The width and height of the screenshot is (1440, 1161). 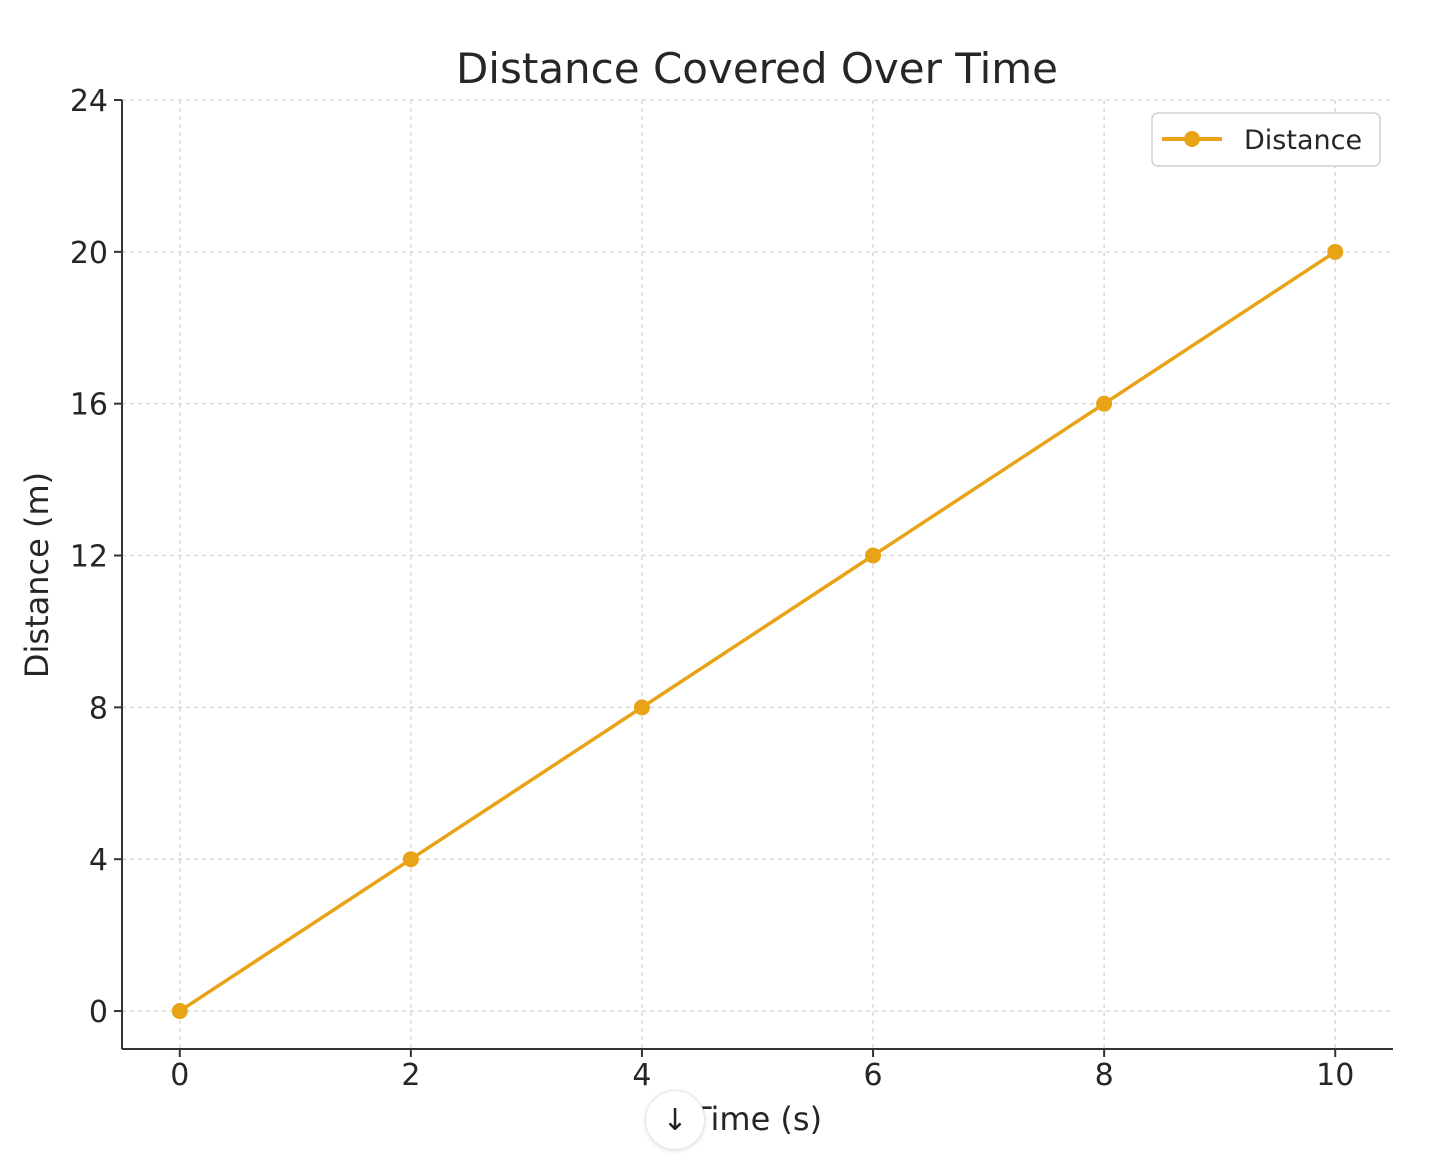 What do you see at coordinates (98, 860) in the screenshot?
I see `y-tick-label-4: 4` at bounding box center [98, 860].